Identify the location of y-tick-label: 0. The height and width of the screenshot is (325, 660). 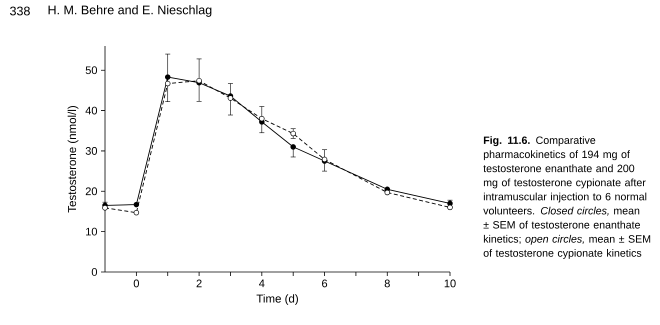
(95, 272).